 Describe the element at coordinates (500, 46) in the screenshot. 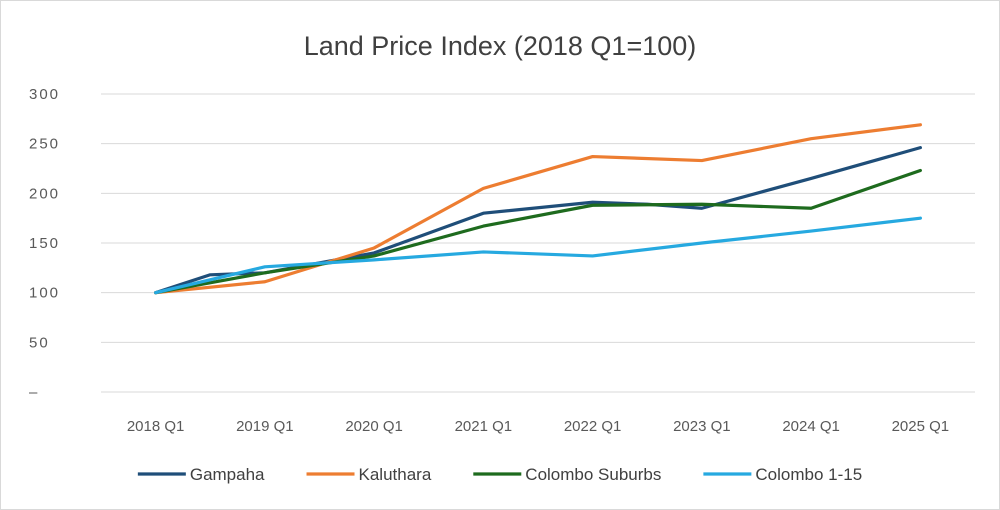

I see `chart-title: Land Price Index (2018 Q1=100)` at that location.